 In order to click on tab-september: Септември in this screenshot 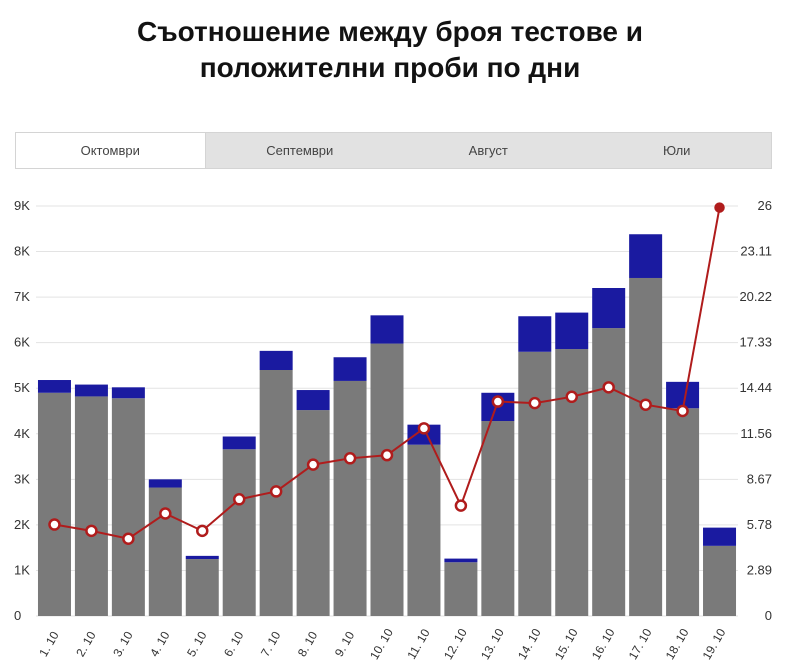, I will do `click(300, 150)`.